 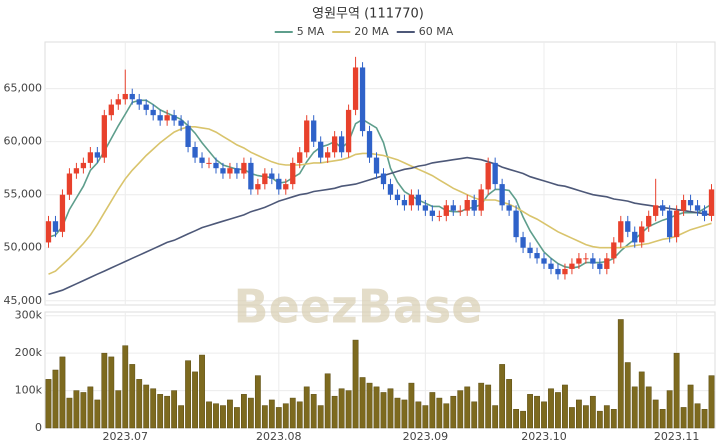 I want to click on y-tick-label: 300k, so click(x=29, y=315).